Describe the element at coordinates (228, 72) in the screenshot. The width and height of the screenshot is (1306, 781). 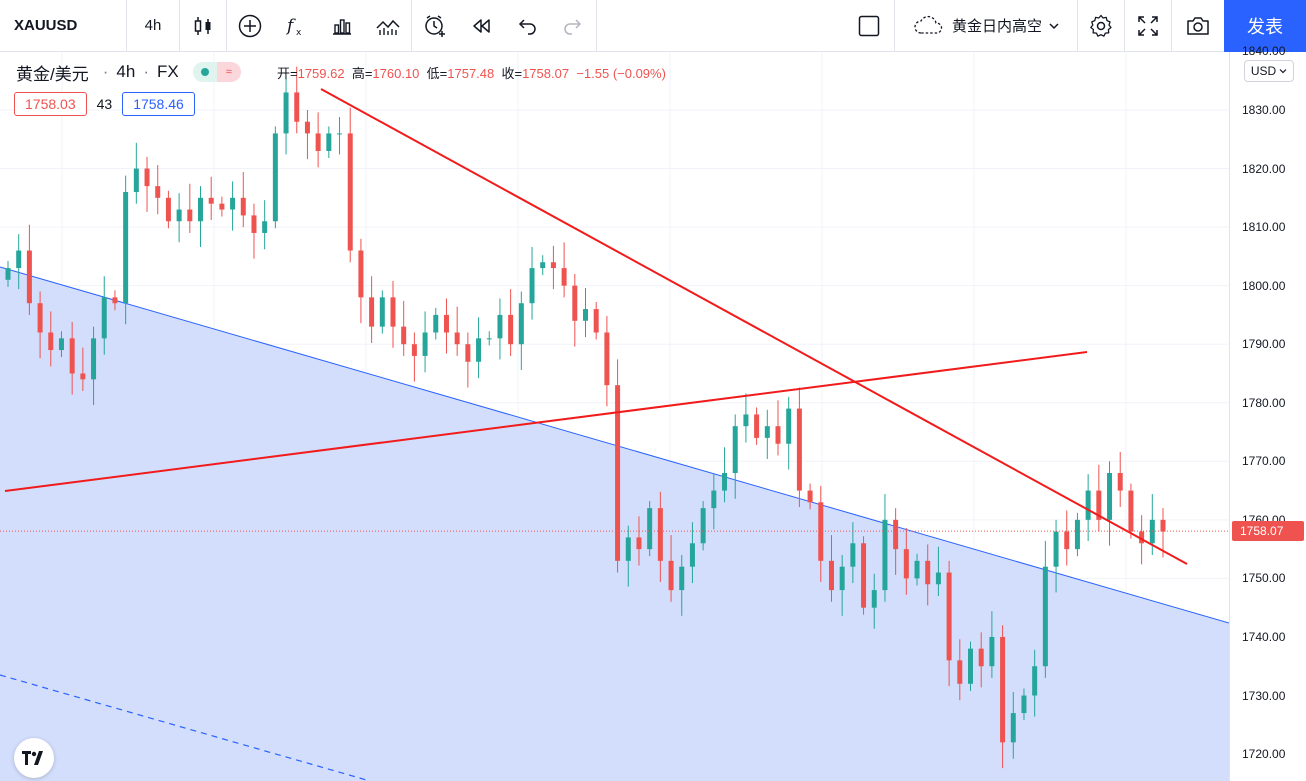
I see `wave-icon: ≈` at that location.